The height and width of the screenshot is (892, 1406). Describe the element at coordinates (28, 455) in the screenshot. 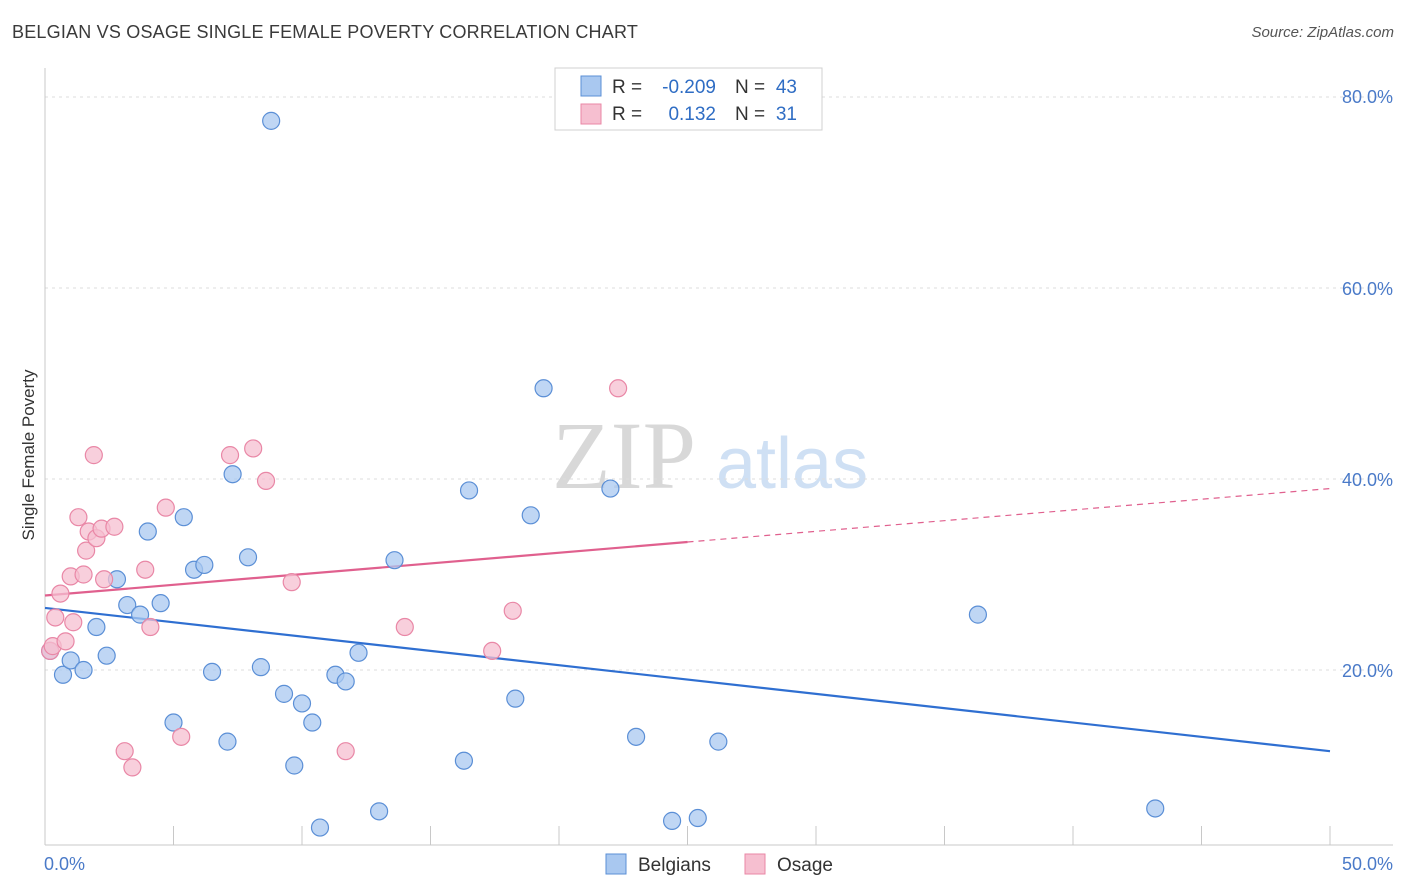

I see `y-axis-title: Single Female Poverty` at that location.